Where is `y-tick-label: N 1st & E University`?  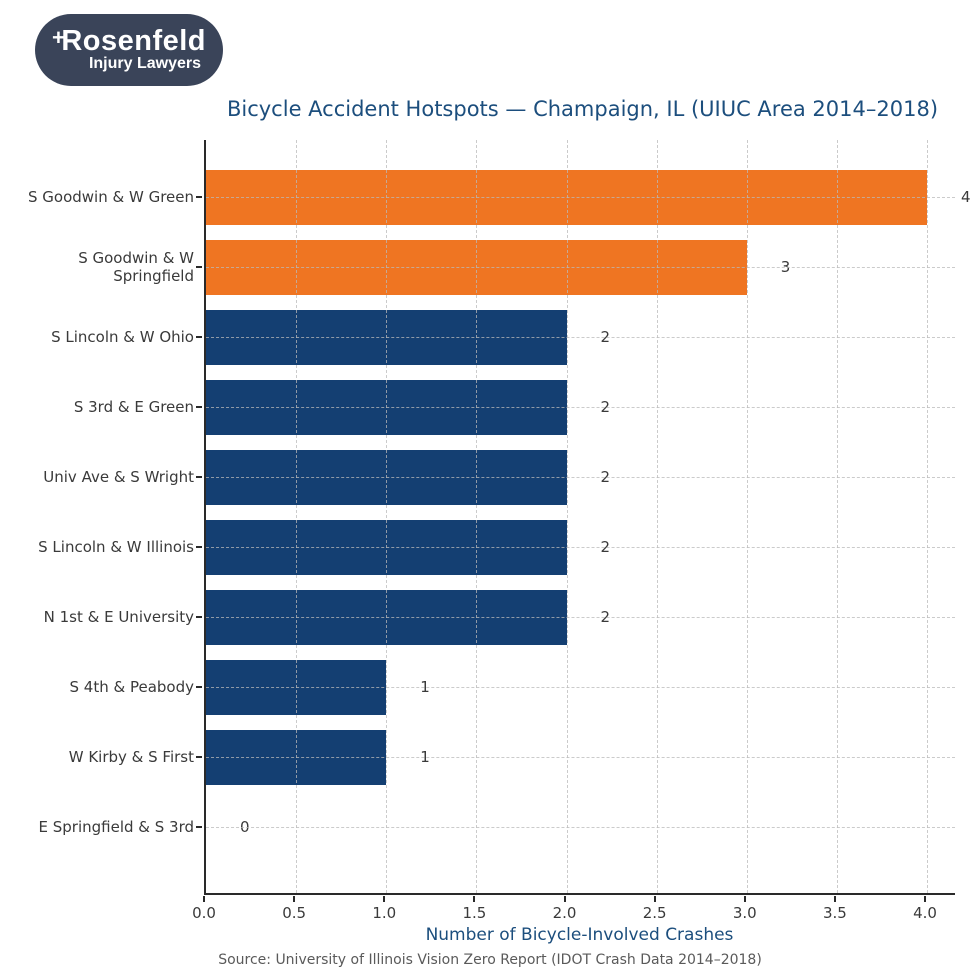
y-tick-label: N 1st & E University is located at coordinates (118, 617).